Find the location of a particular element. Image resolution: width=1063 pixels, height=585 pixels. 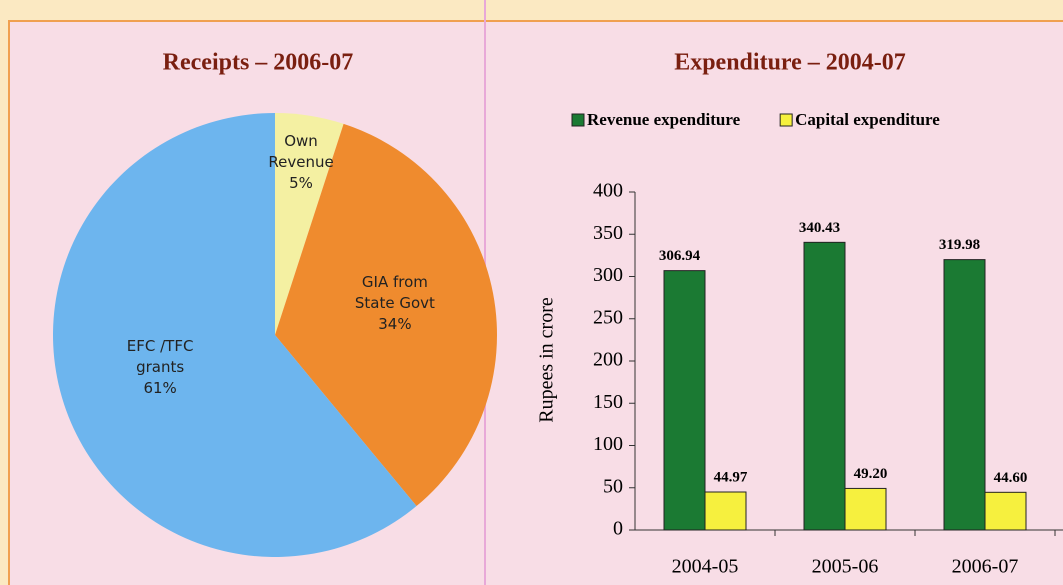

y-tick-label: 400 is located at coordinates (608, 191).